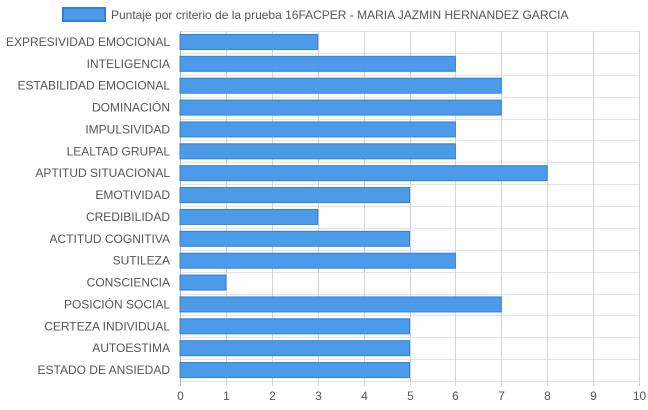 This screenshot has width=648, height=410. Describe the element at coordinates (117, 303) in the screenshot. I see `category-label: POSICIÓN SOCIAL` at that location.